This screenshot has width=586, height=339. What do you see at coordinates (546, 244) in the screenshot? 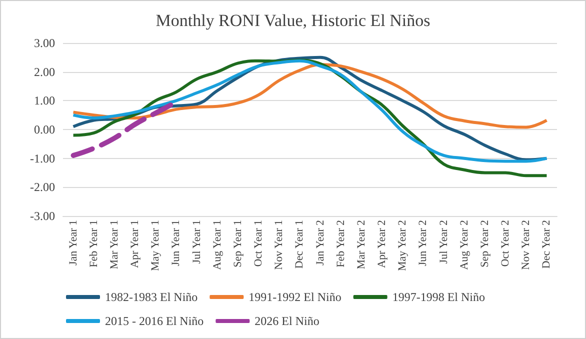
I see `x-tick-label: Dec Year 2` at bounding box center [546, 244].